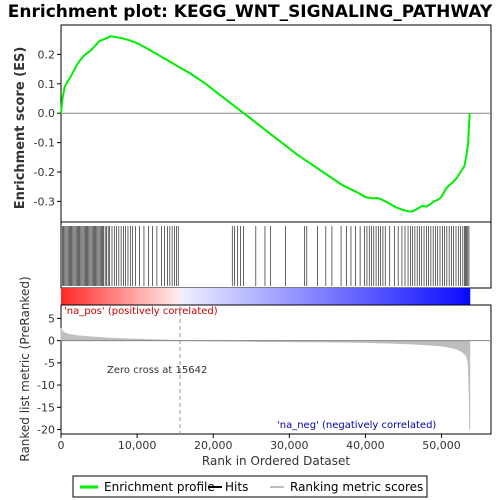 This screenshot has height=500, width=500. Describe the element at coordinates (44, 201) in the screenshot. I see `es-y-tick-label: -0.3` at that location.